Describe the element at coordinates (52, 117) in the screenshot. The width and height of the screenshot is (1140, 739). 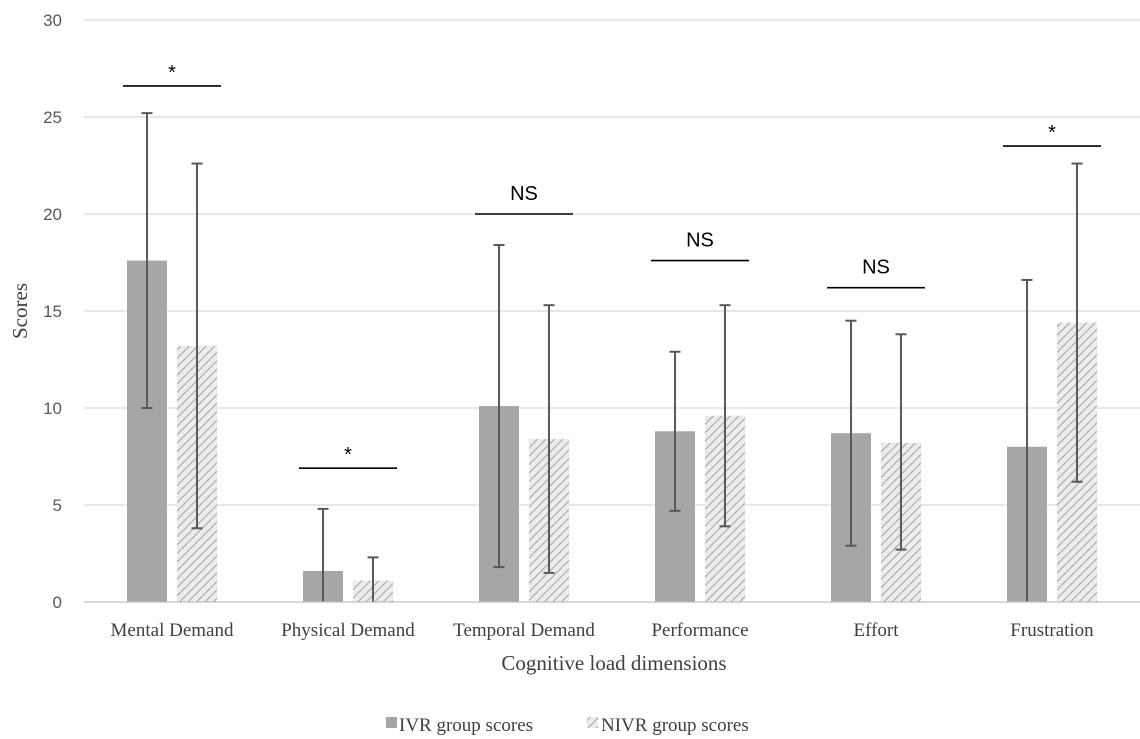
I see `y-tick-label: 25` at that location.